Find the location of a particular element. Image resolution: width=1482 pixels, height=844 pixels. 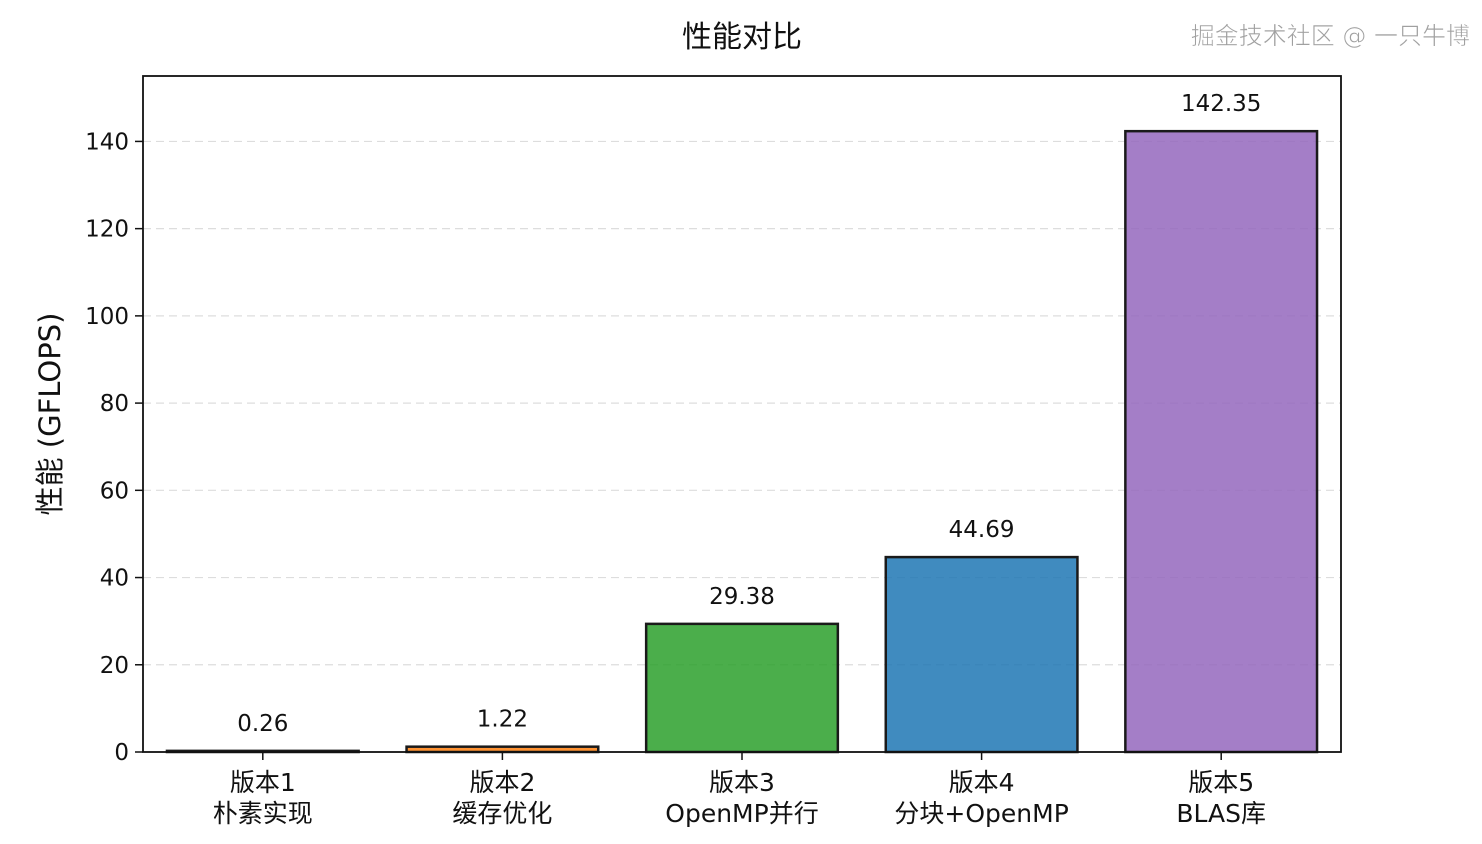

y-tick-label: 60 is located at coordinates (114, 491).